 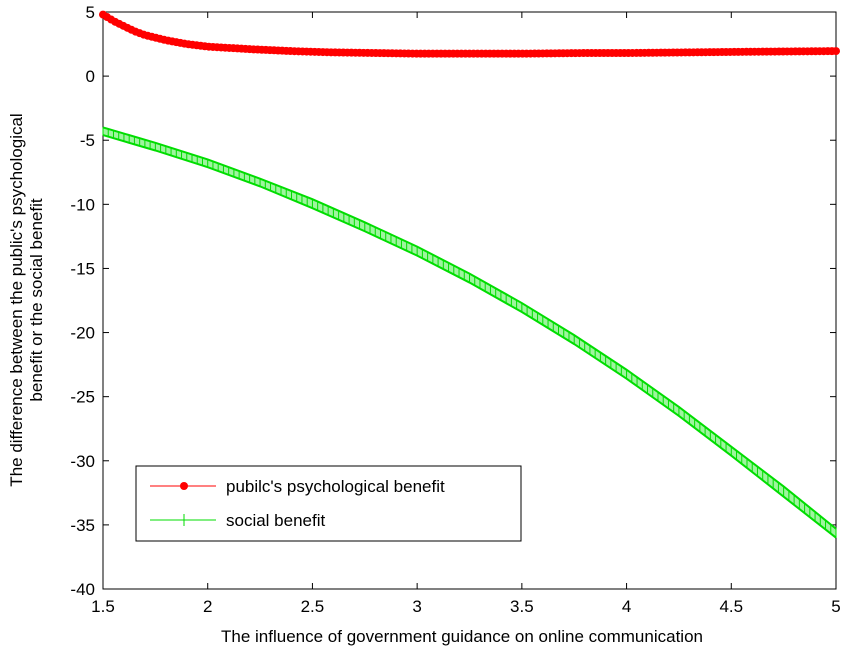 What do you see at coordinates (276, 520) in the screenshot?
I see `legend-label-social: social benefit` at bounding box center [276, 520].